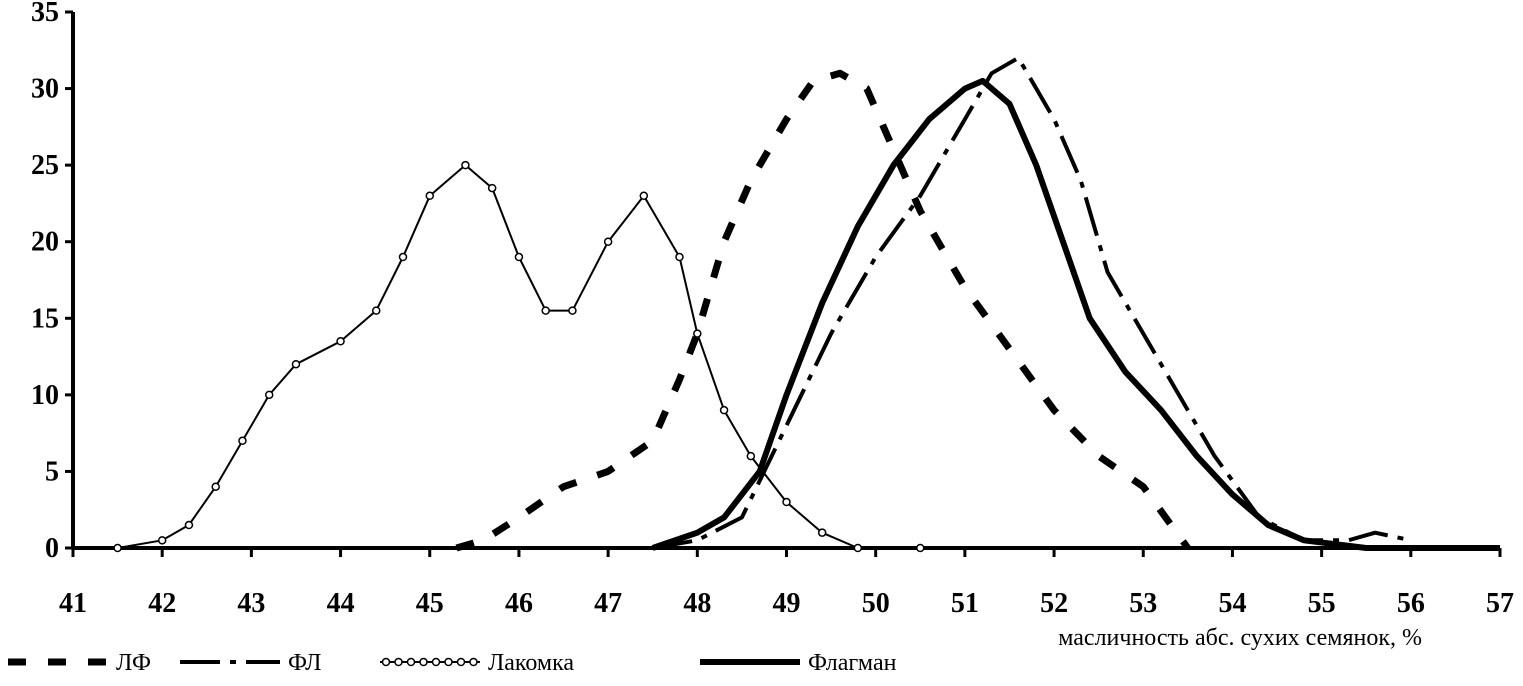 This screenshot has width=1523, height=686. Describe the element at coordinates (965, 603) in the screenshot. I see `x-tick-label: 51` at that location.